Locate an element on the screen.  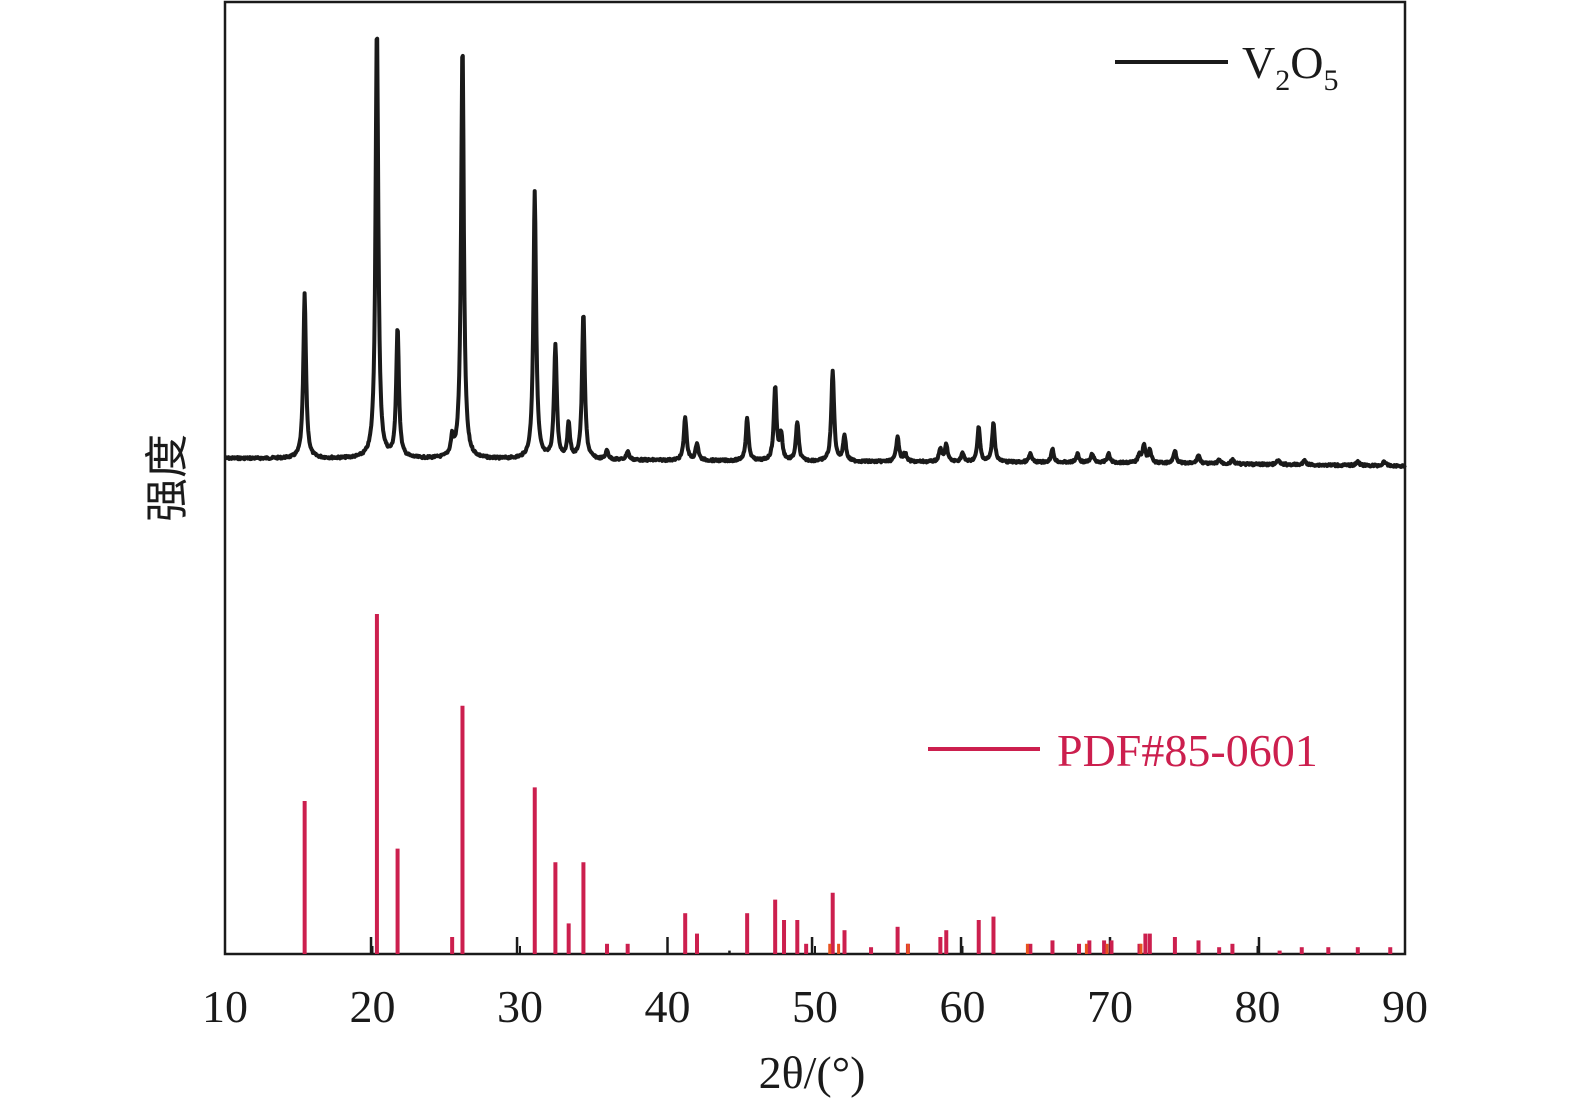
x-tick-label: 20 is located at coordinates (373, 1006).